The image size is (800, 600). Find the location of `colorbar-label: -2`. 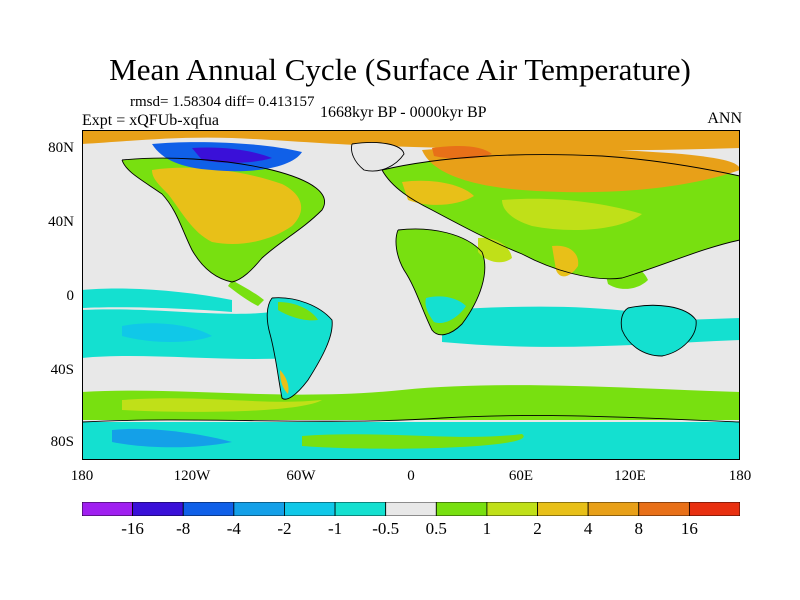

colorbar-label: -2 is located at coordinates (284, 528).